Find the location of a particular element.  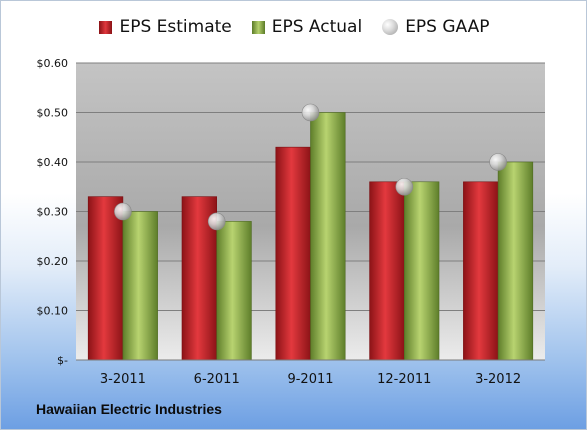

y-tick-label: $- is located at coordinates (62, 360).